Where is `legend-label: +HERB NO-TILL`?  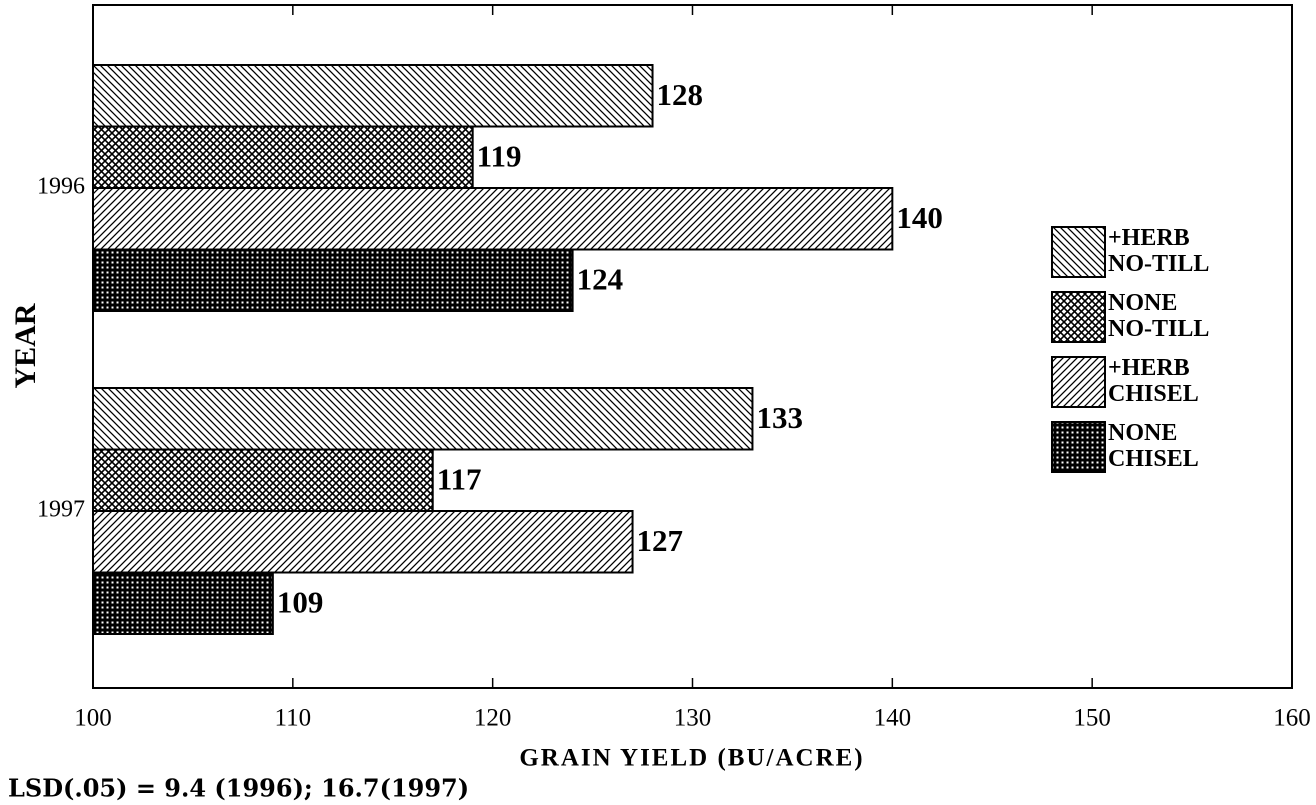
legend-label: +HERB NO-TILL is located at coordinates (1158, 251).